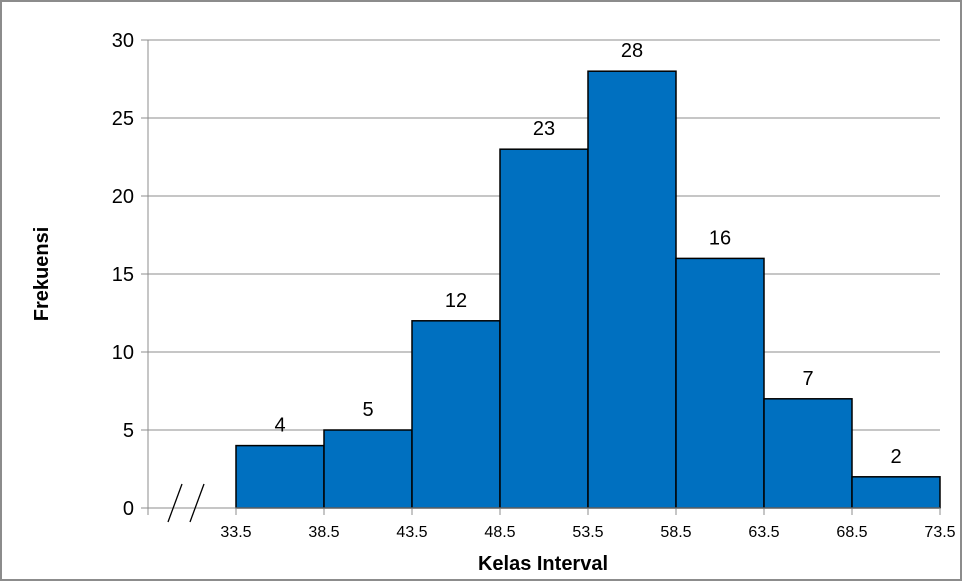 Image resolution: width=962 pixels, height=581 pixels. Describe the element at coordinates (128, 431) in the screenshot. I see `y-tick-label: 5` at that location.